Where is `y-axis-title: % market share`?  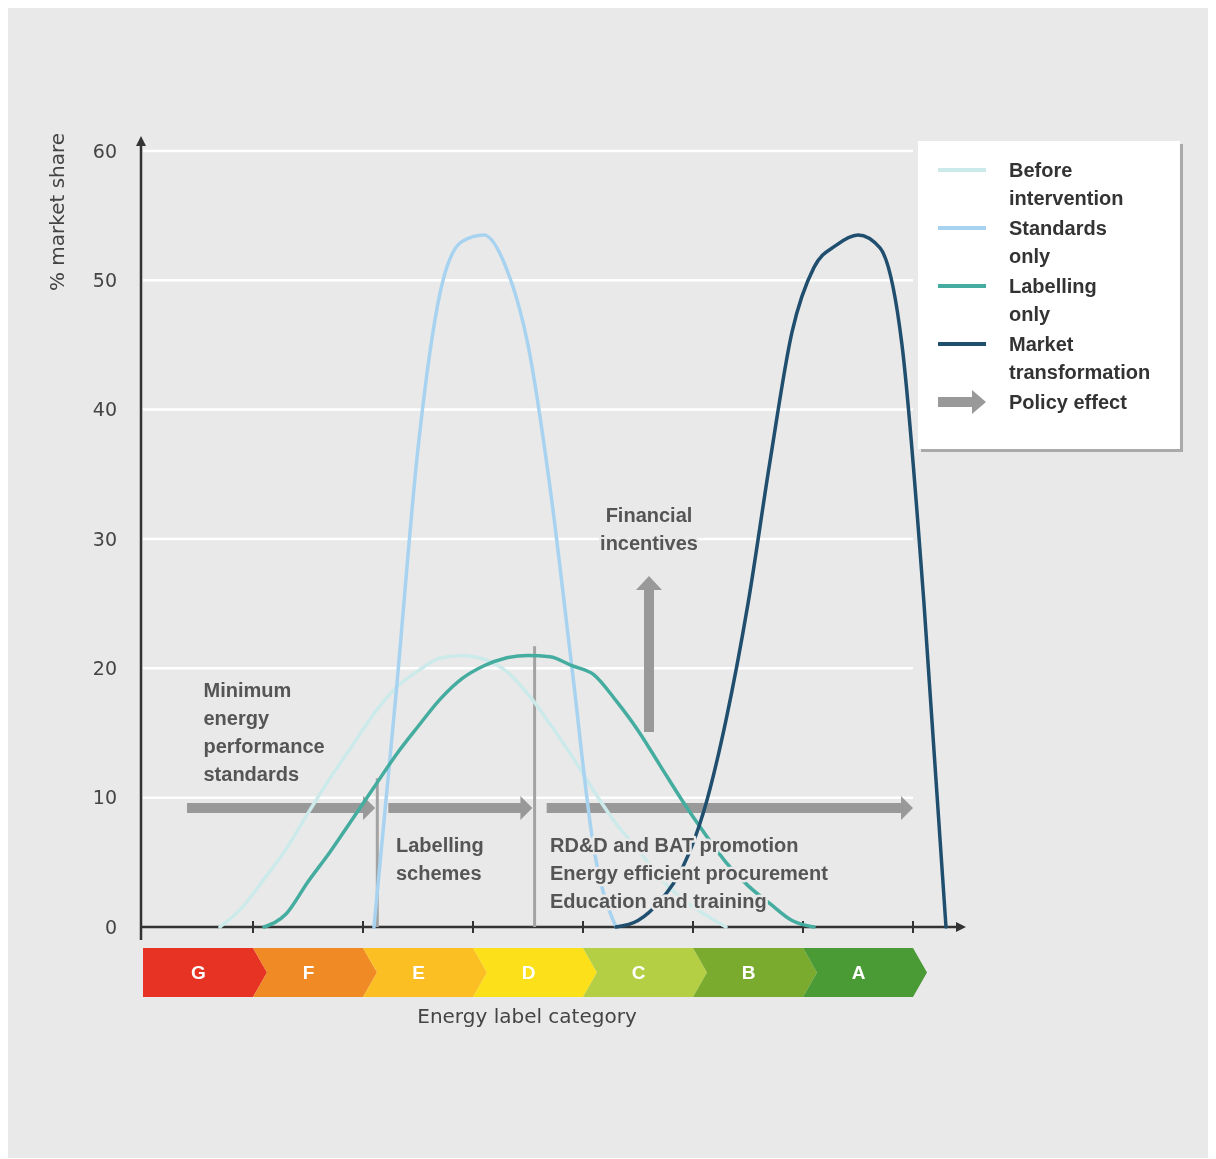
y-axis-title: % market share is located at coordinates (57, 212).